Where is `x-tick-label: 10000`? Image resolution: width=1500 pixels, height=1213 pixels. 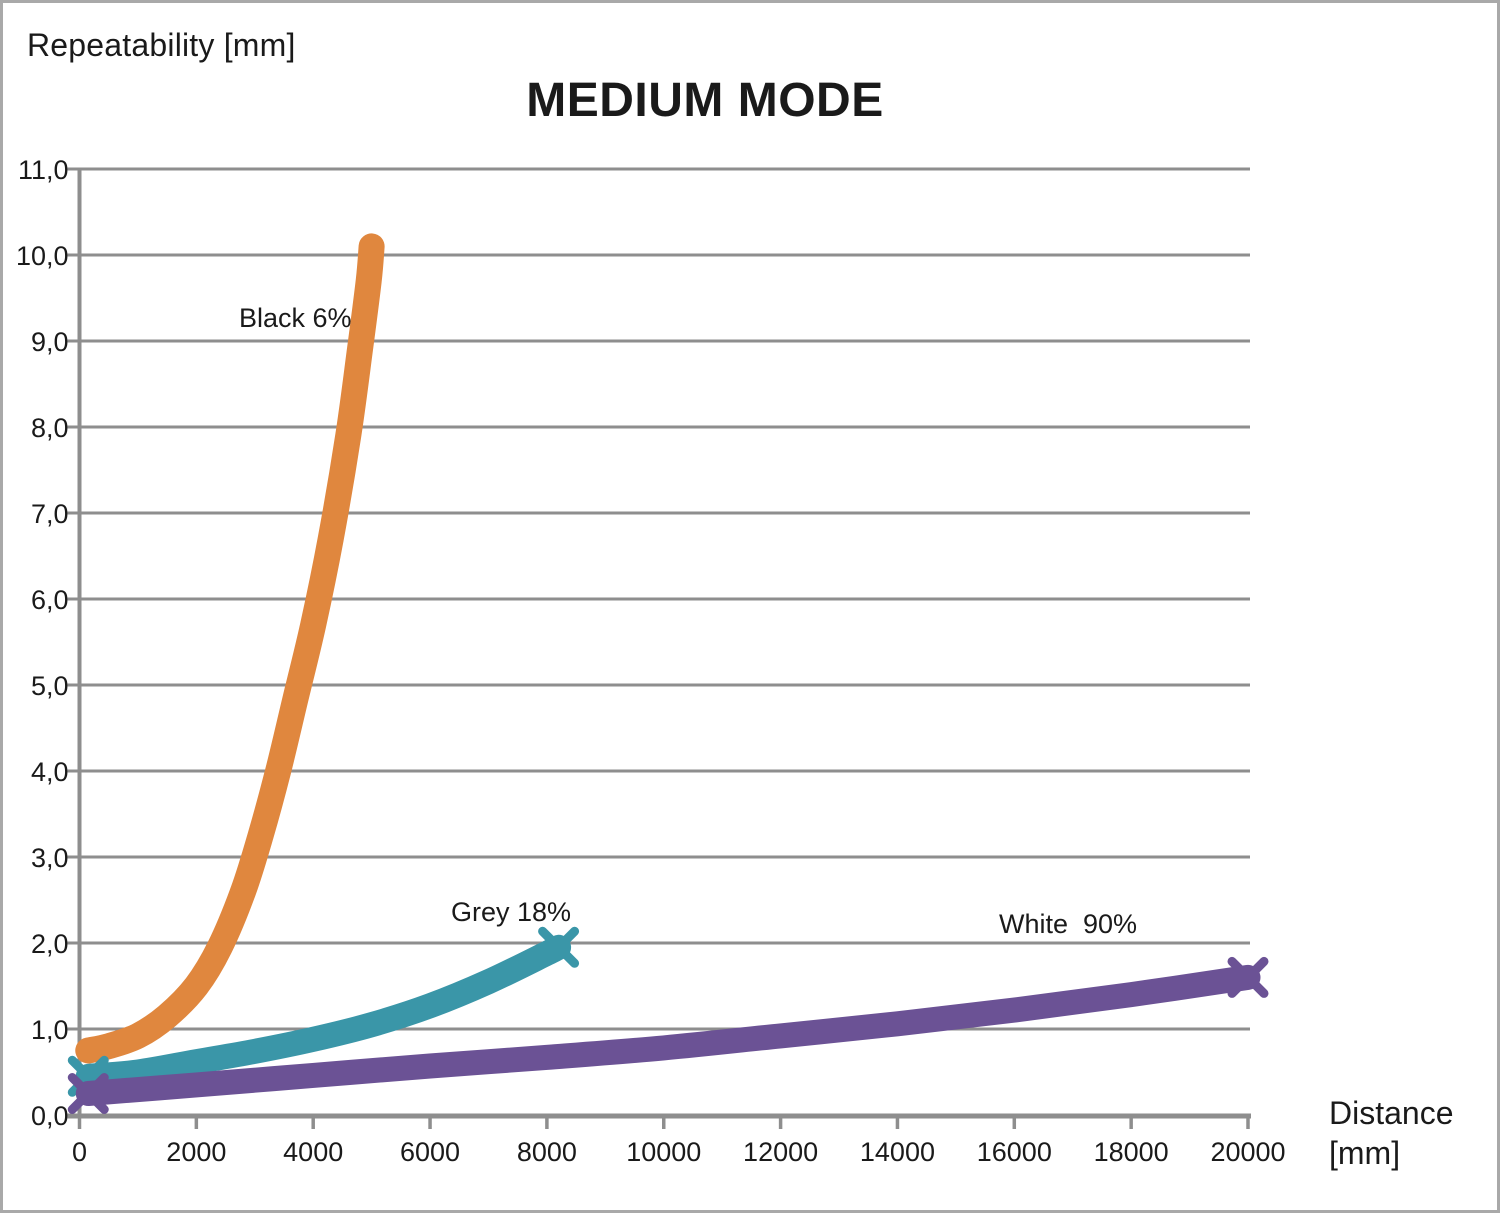 x-tick-label: 10000 is located at coordinates (663, 1152).